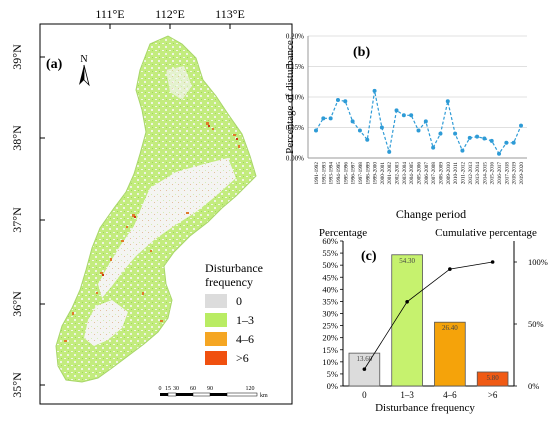 The width and height of the screenshot is (550, 428). Describe the element at coordinates (507, 173) in the screenshot. I see `line-chart-xtick-label: 2017-2018` at that location.